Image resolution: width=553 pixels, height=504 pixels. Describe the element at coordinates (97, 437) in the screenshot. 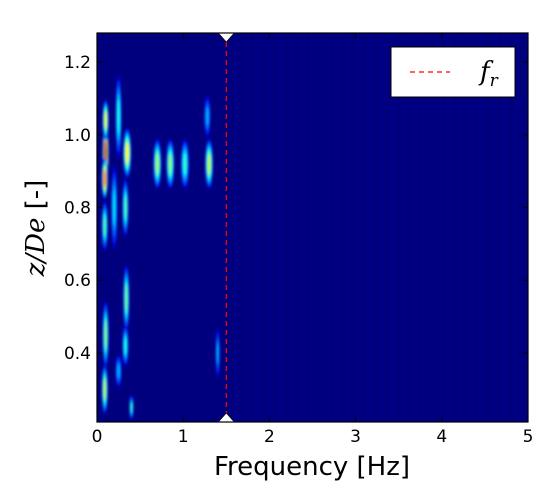

I see `x-tick-label: 0` at that location.